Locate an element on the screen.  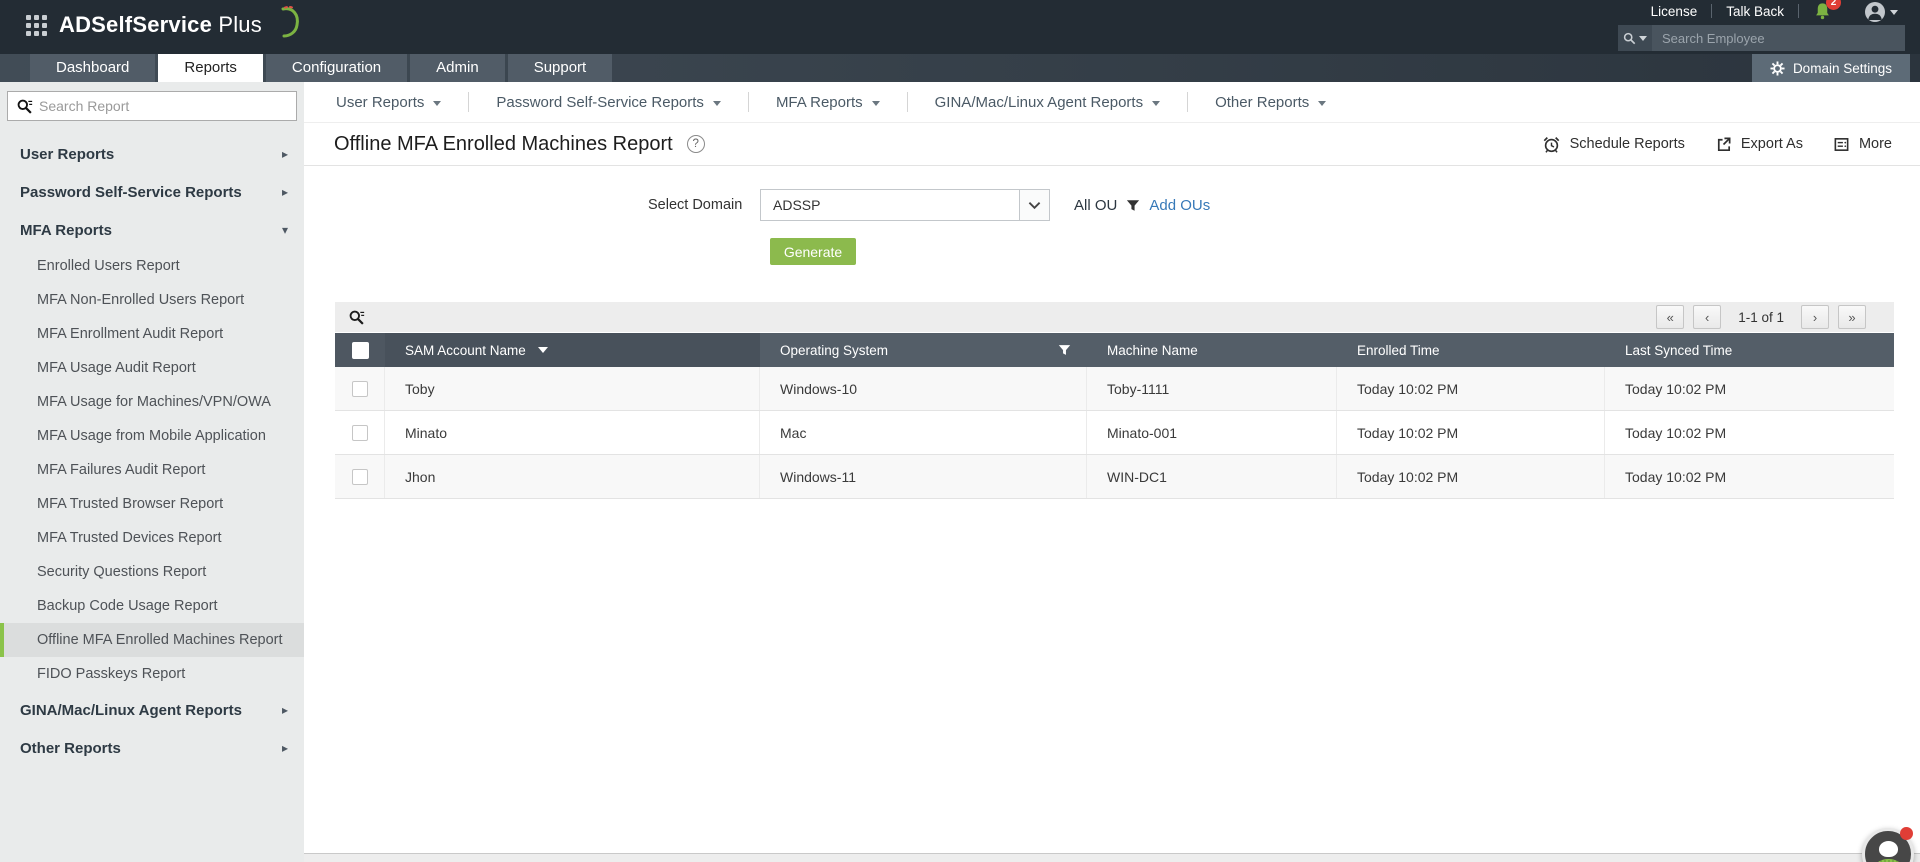
subnav-item: GINA/Mac/Linux Agent Reports is located at coordinates (1048, 102).